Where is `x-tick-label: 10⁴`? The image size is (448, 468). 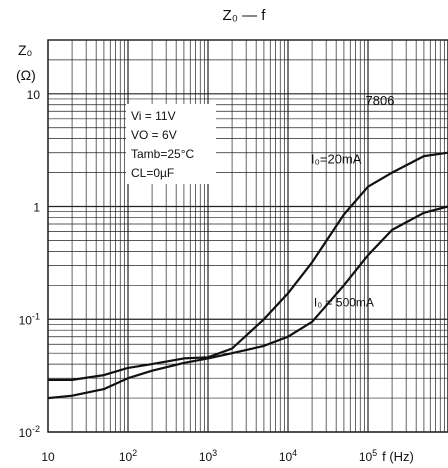 x-tick-label: 10⁴ is located at coordinates (288, 456).